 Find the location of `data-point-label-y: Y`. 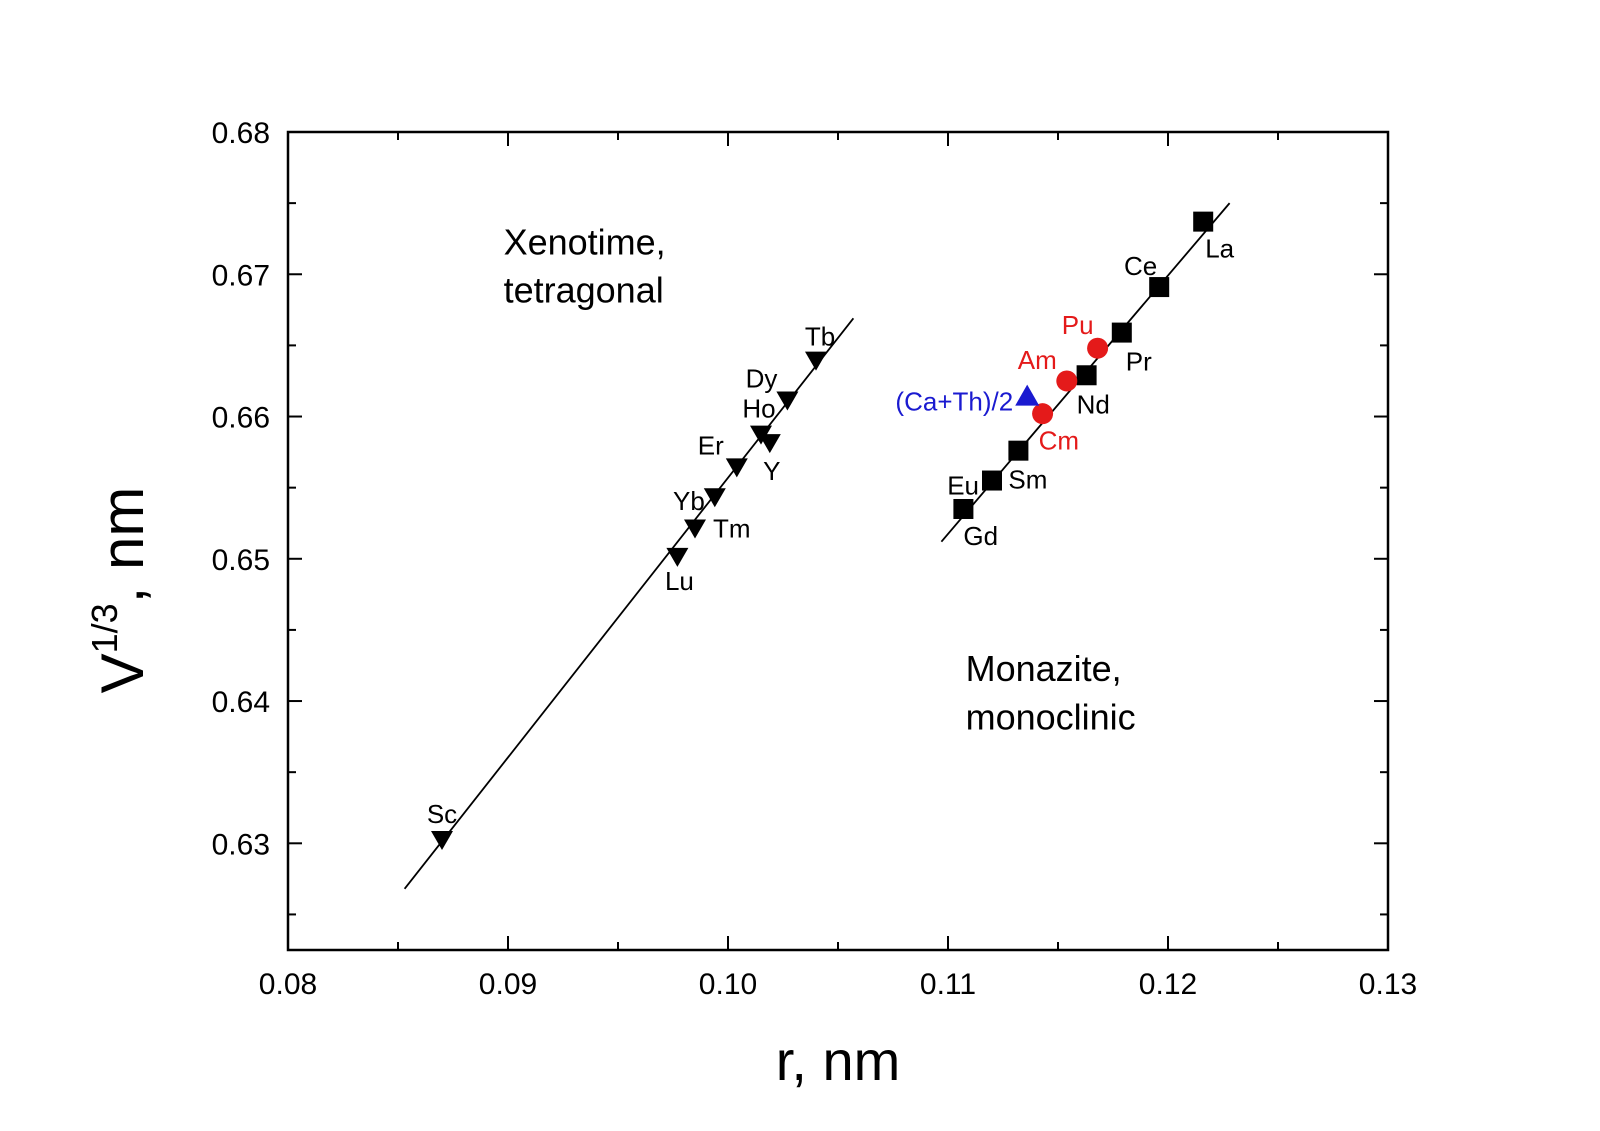

data-point-label-y: Y is located at coordinates (771, 471).